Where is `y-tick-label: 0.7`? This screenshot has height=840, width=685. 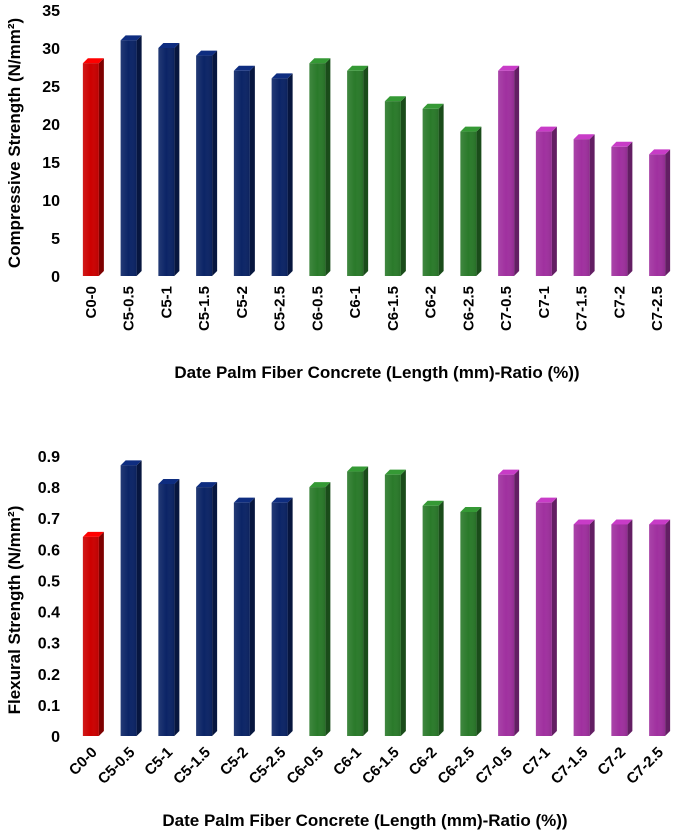 y-tick-label: 0.7 is located at coordinates (49, 519).